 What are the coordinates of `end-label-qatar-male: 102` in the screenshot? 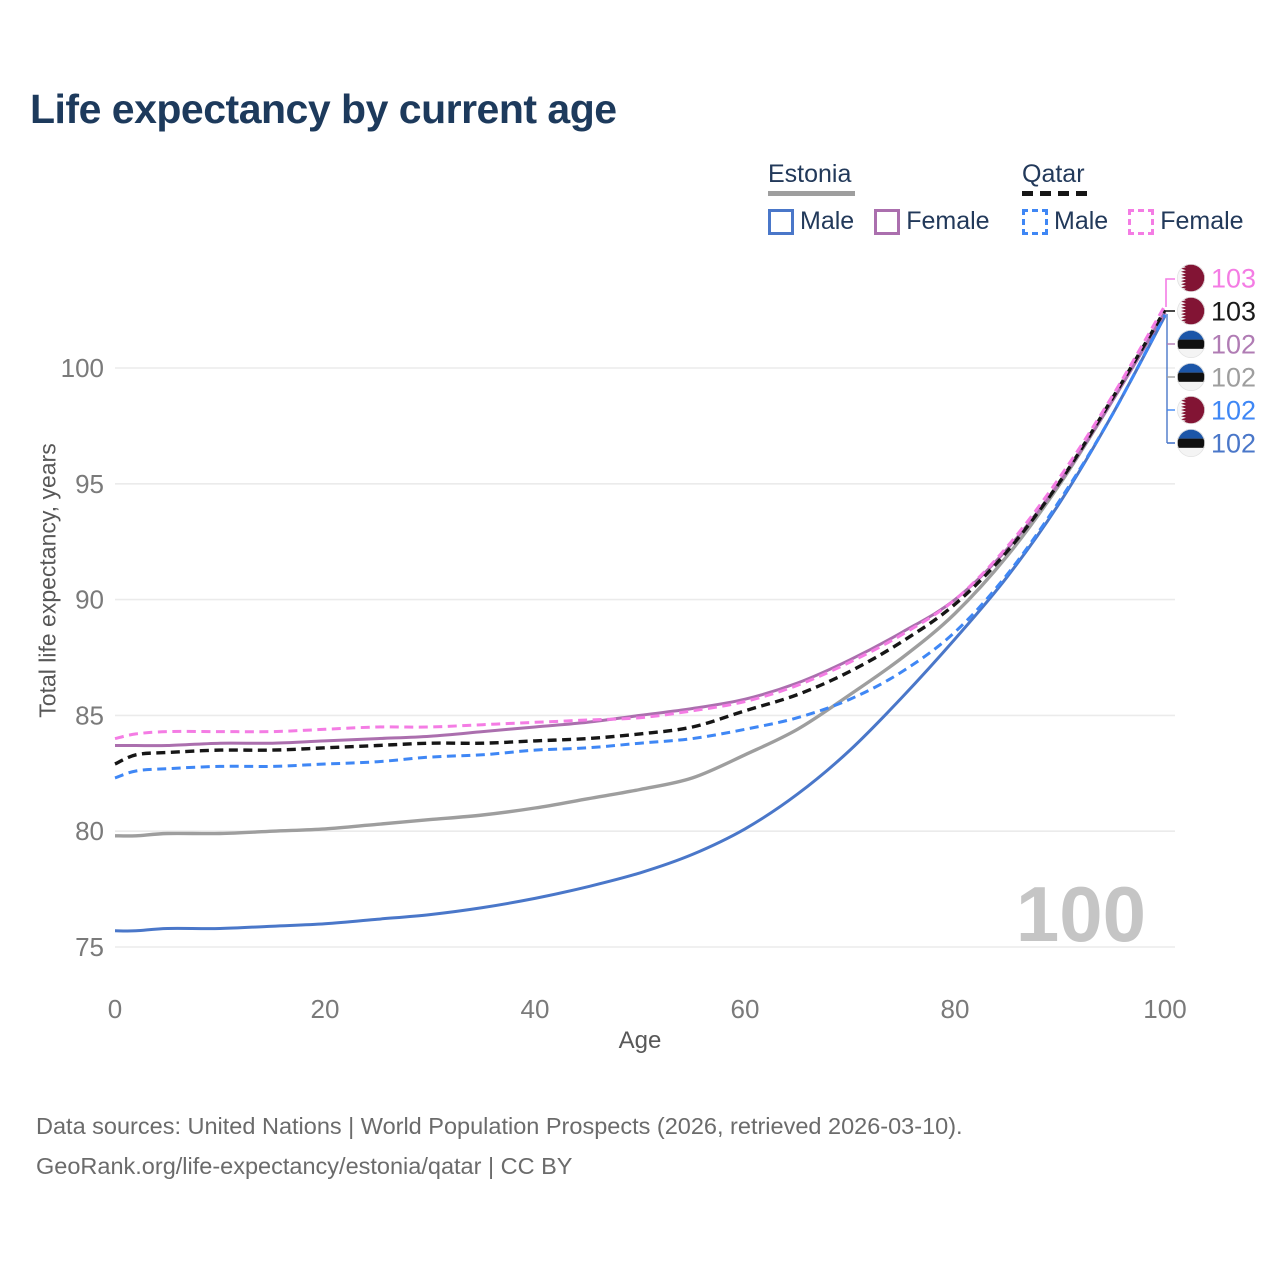 It's located at (1216, 411).